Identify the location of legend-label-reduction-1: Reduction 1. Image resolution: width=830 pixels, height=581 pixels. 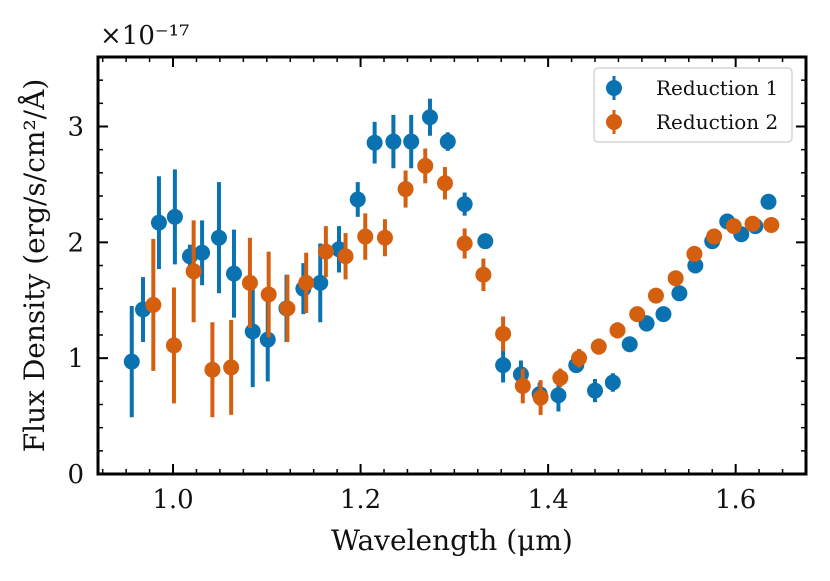
(717, 88).